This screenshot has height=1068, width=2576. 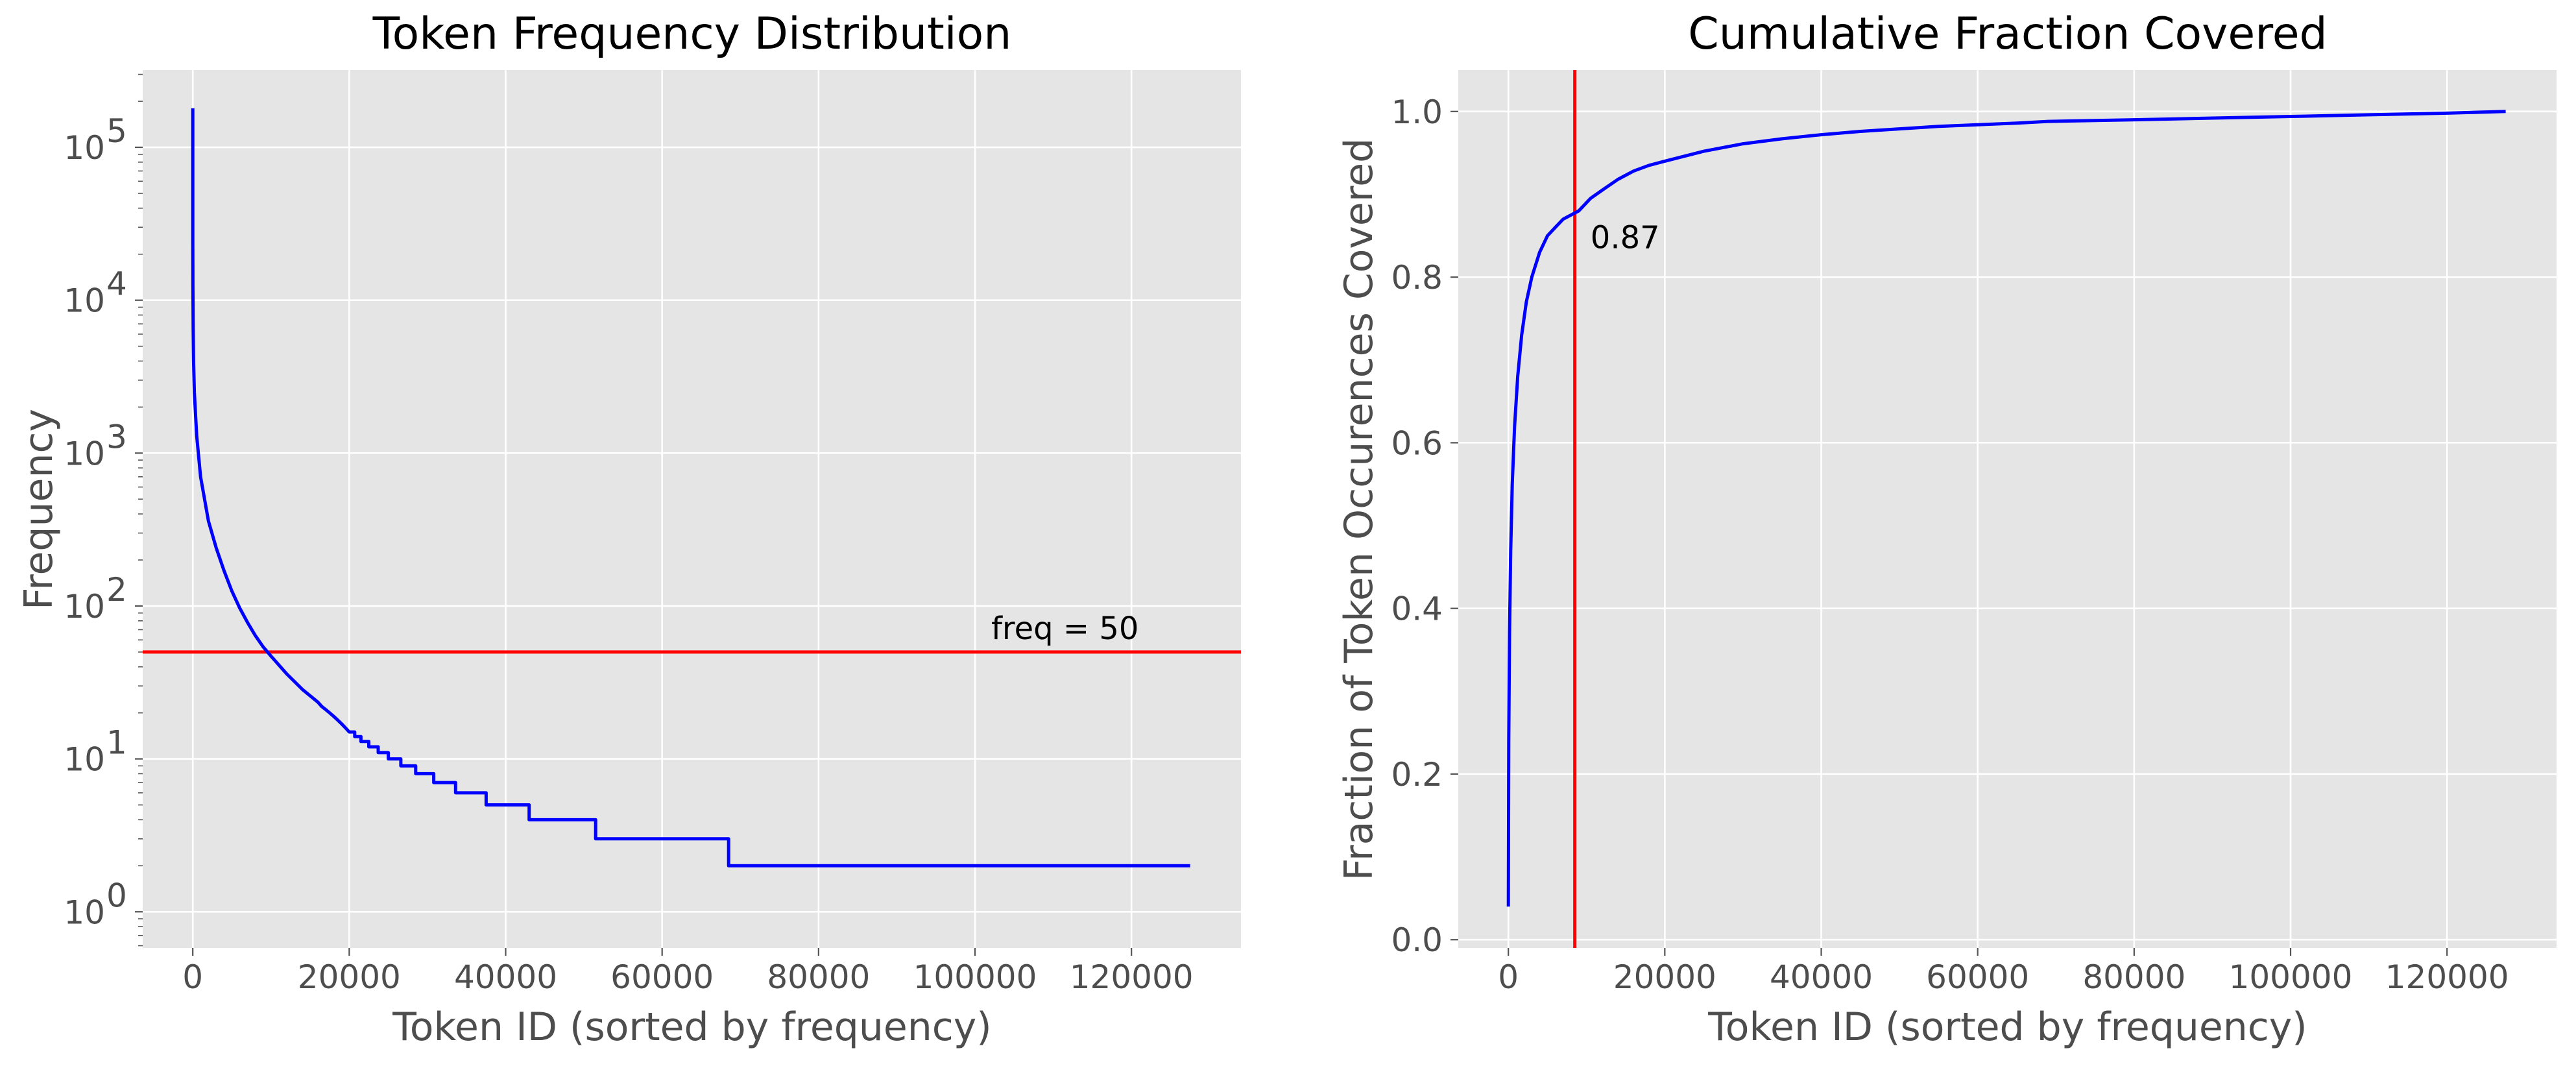 What do you see at coordinates (116, 896) in the screenshot?
I see `y-tick-label-exponent: 0` at bounding box center [116, 896].